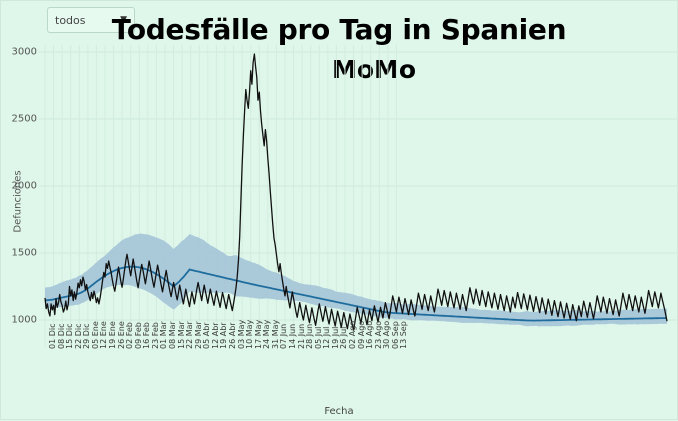 The width and height of the screenshot is (678, 421). Describe the element at coordinates (130, 335) in the screenshot. I see `x-tick-label: 02 Feb` at that location.